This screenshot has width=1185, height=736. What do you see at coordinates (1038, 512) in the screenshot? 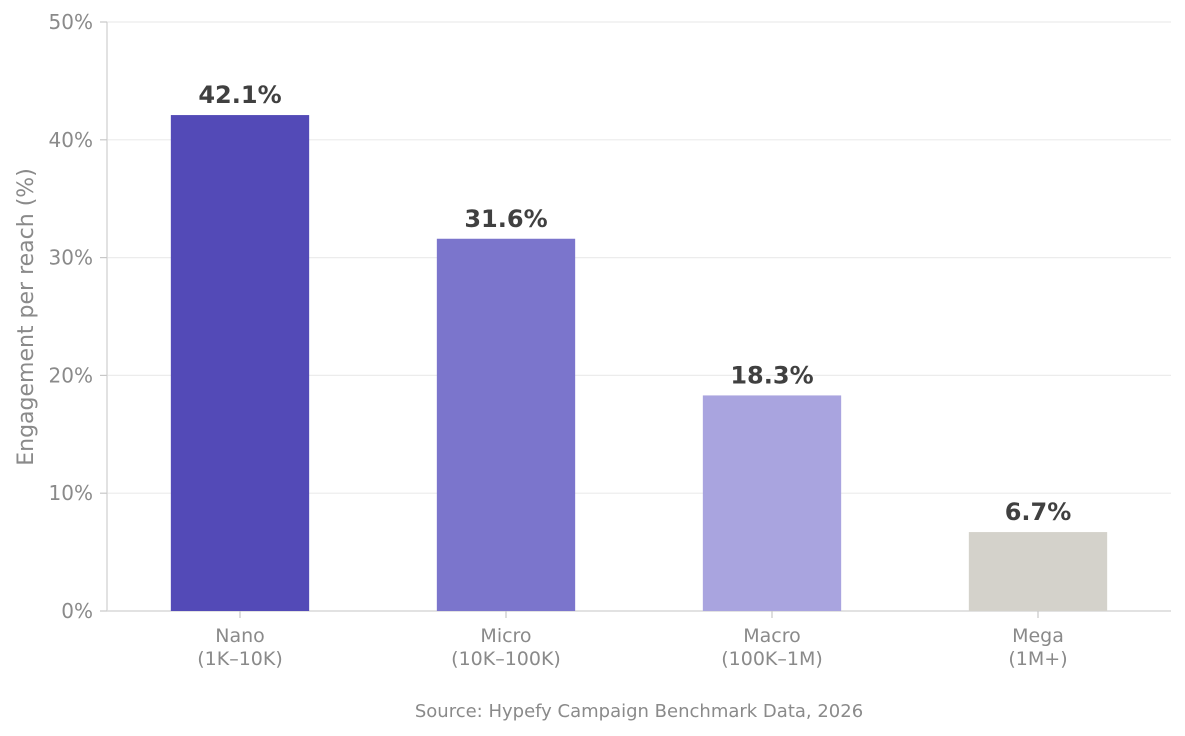
I see `data-label: 6.7%` at bounding box center [1038, 512].